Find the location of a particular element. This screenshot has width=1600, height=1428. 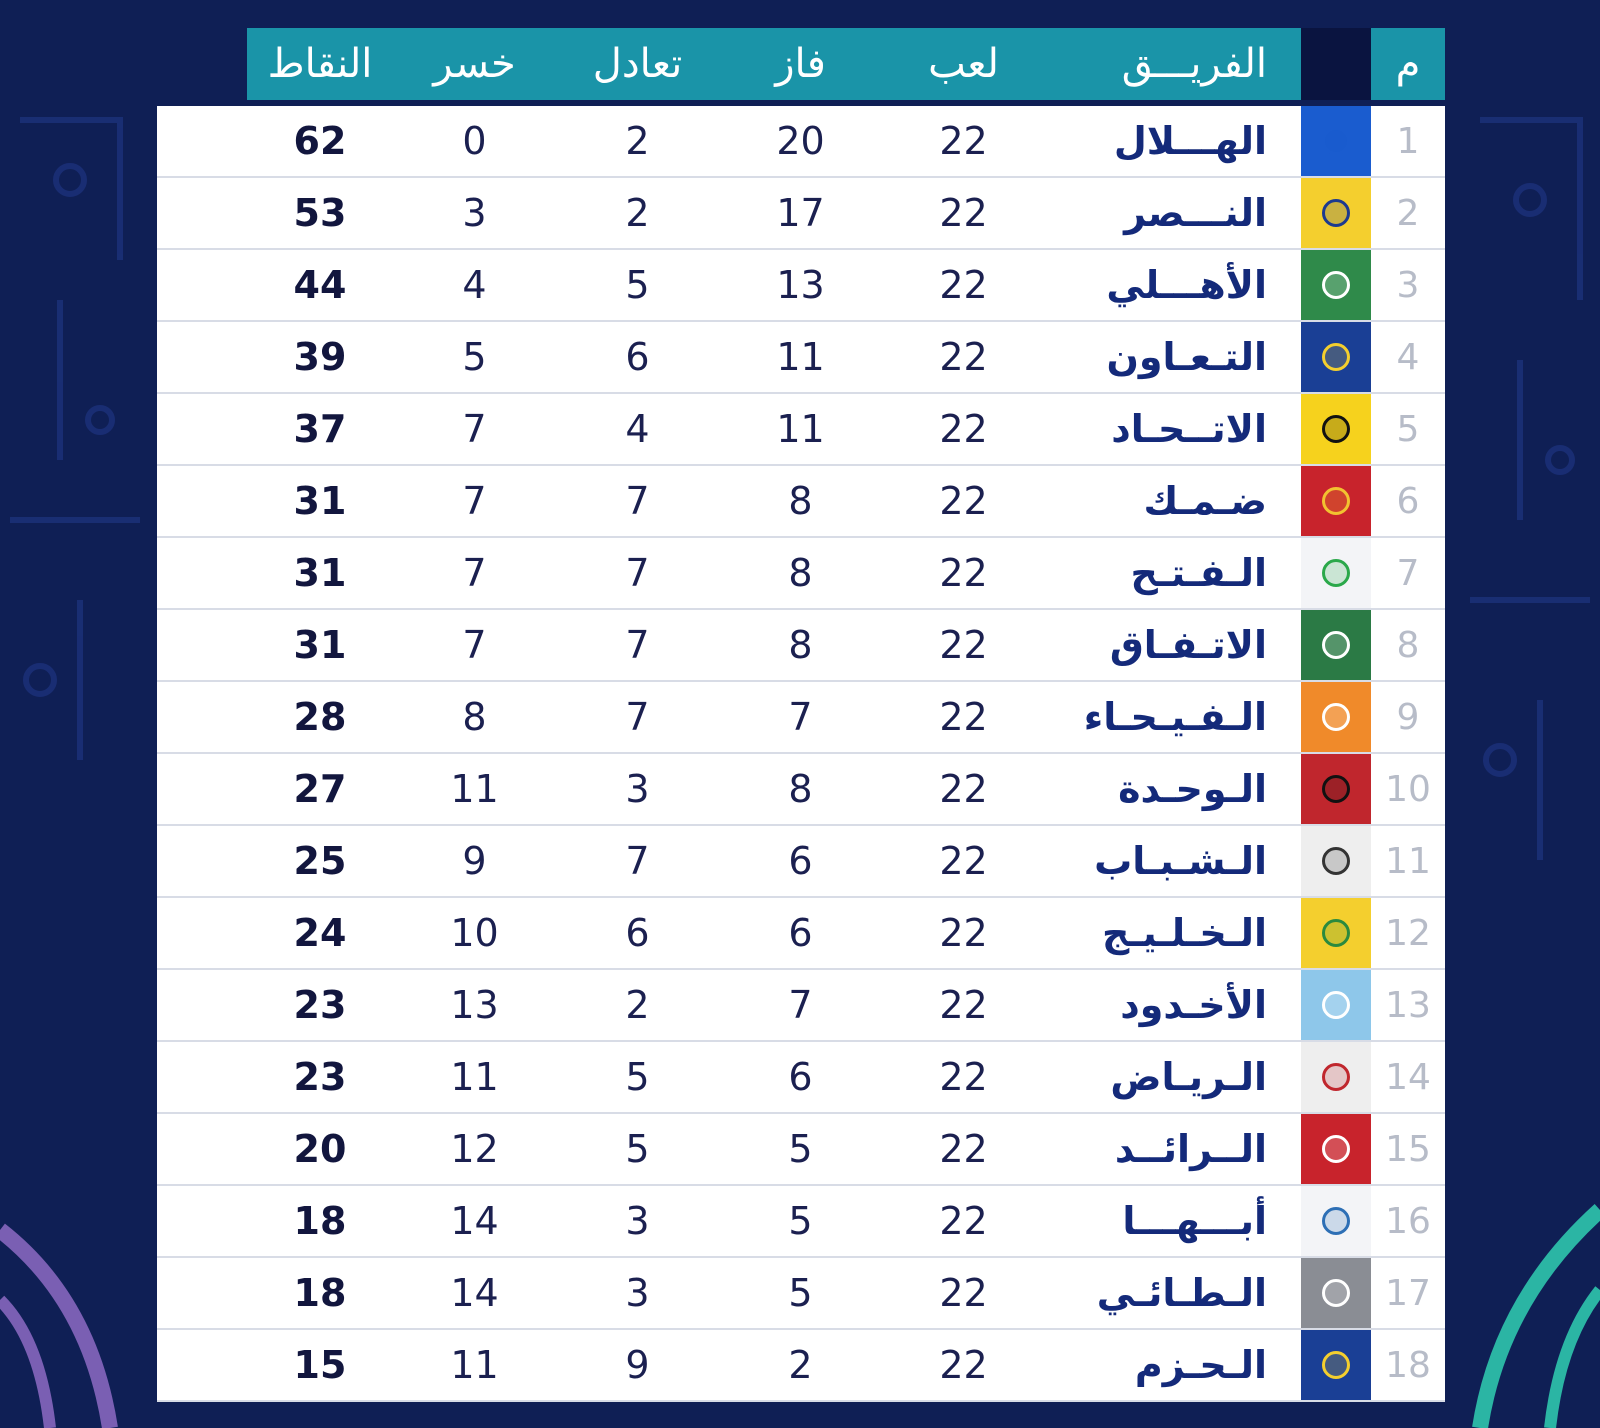

points-cell: 28 is located at coordinates (320, 717).